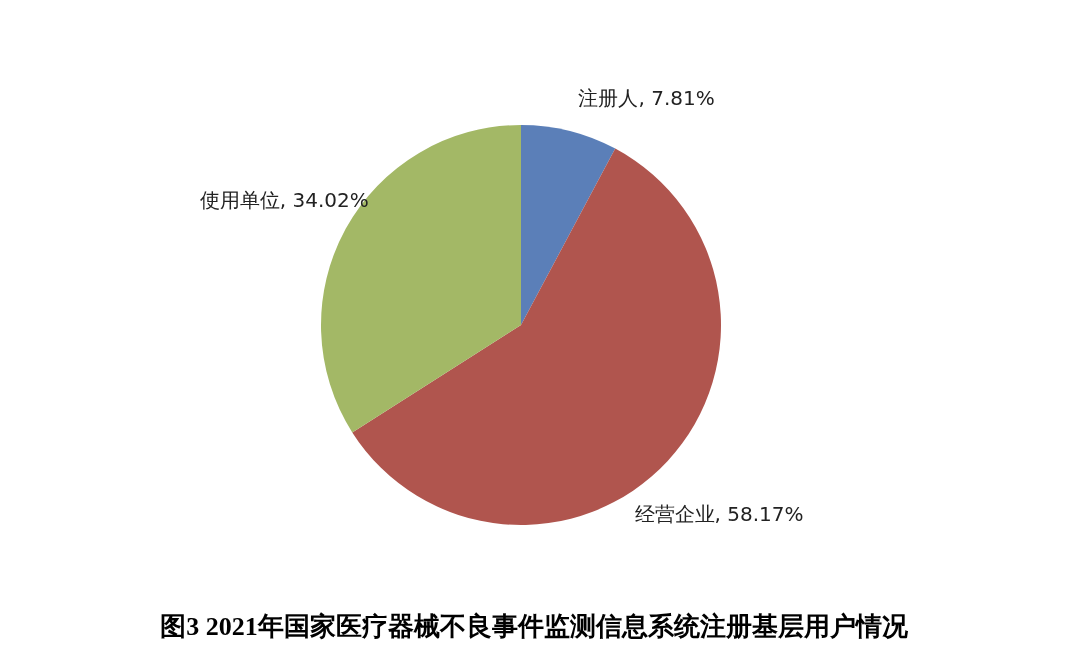  I want to click on slice-label: 经营企业, 58.17%, so click(719, 513).